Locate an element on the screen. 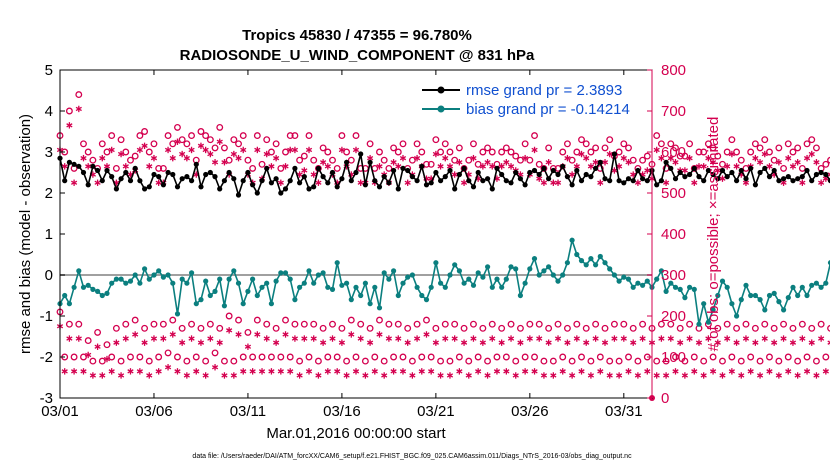  y2-tick-label: 700 is located at coordinates (673, 111).